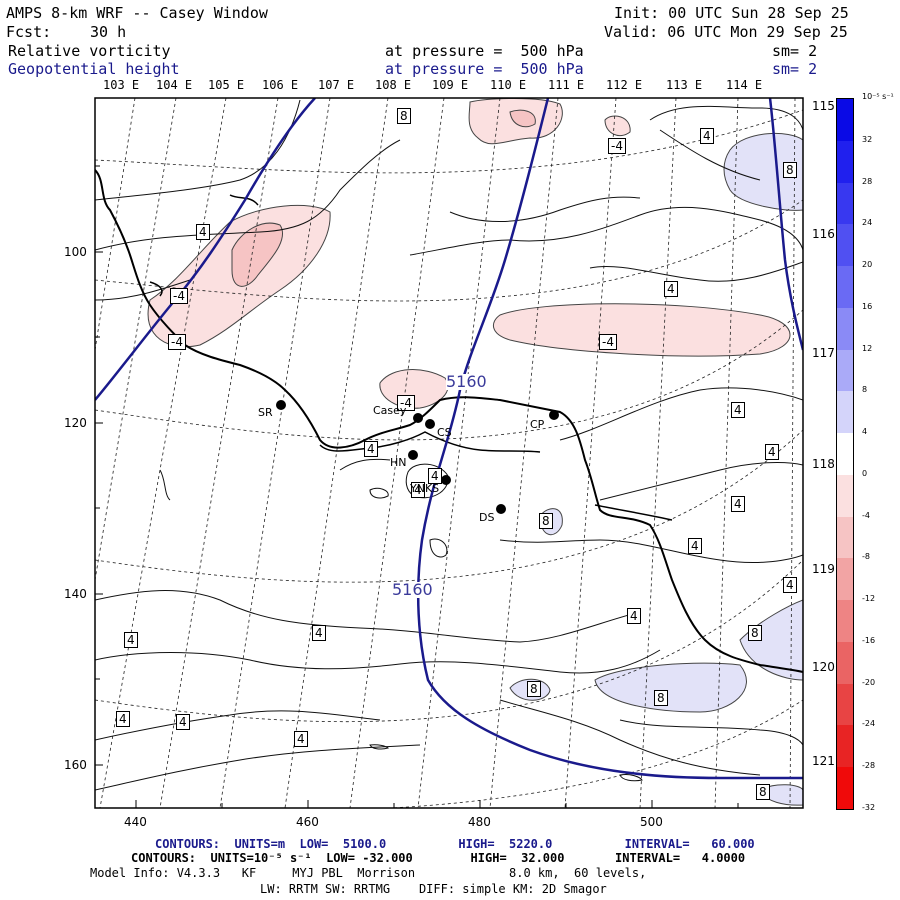 The height and width of the screenshot is (900, 900). I want to click on colorbar-tick-label: 12, so click(867, 348).